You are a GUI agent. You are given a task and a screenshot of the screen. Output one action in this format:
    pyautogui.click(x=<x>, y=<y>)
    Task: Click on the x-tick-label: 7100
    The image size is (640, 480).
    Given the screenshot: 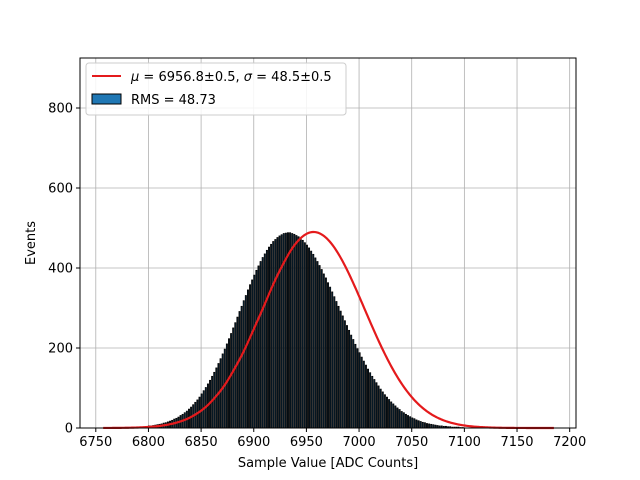 What is the action you would take?
    pyautogui.click(x=464, y=442)
    